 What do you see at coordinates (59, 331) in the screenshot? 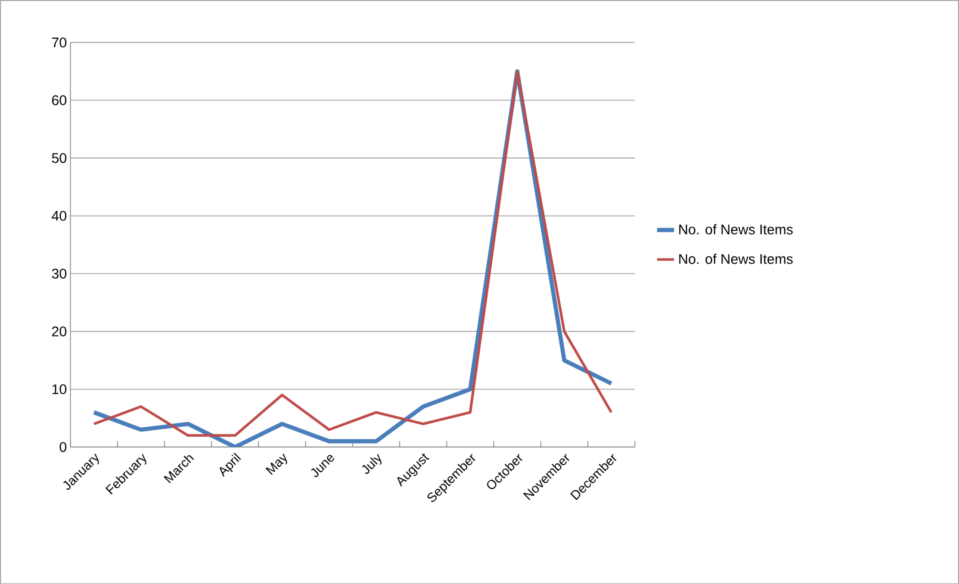
I see `y-tick-label: 20` at bounding box center [59, 331].